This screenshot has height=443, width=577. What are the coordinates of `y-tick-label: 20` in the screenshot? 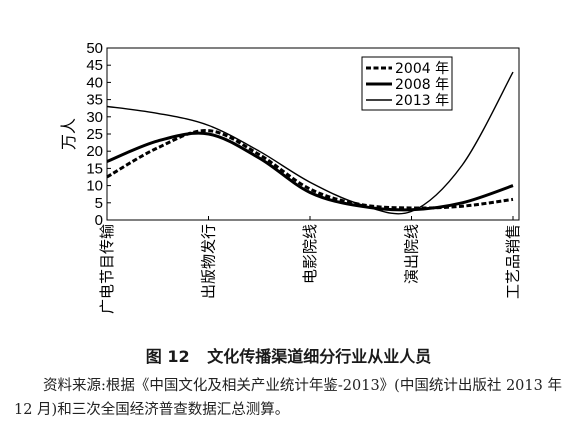 It's located at (94, 151).